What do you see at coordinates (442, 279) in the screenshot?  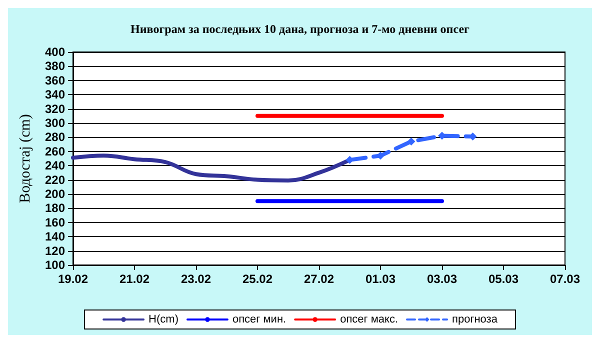 I see `x-tick-label: 03.03` at bounding box center [442, 279].